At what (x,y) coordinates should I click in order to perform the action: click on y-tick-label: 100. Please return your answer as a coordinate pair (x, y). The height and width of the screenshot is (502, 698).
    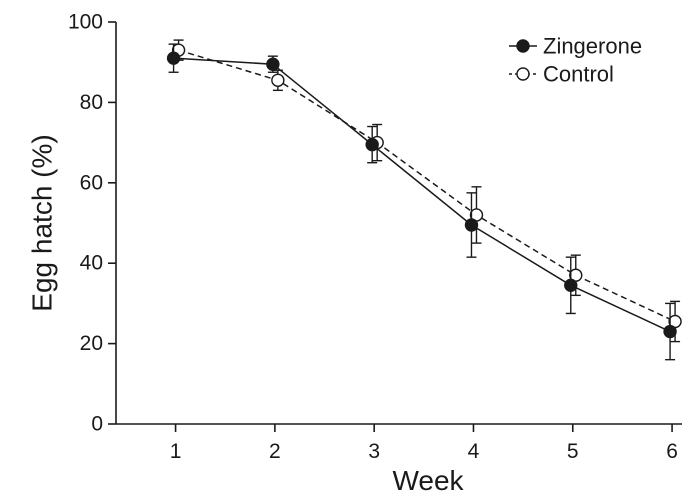
    Looking at the image, I should click on (85, 22).